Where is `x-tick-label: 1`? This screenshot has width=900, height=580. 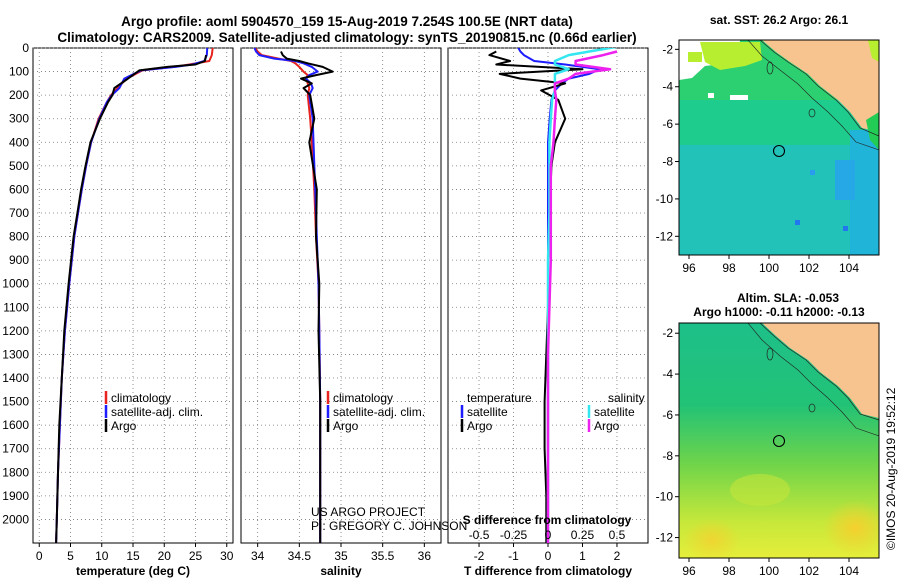
x-tick-label: 1 is located at coordinates (582, 556).